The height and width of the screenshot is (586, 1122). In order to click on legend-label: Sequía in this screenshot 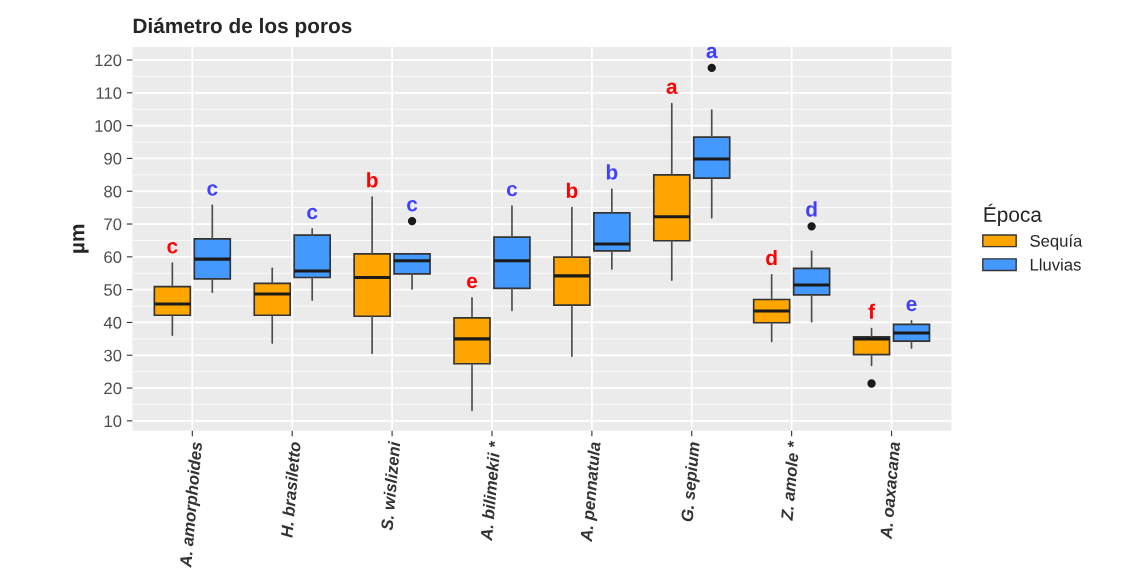, I will do `click(1056, 242)`.